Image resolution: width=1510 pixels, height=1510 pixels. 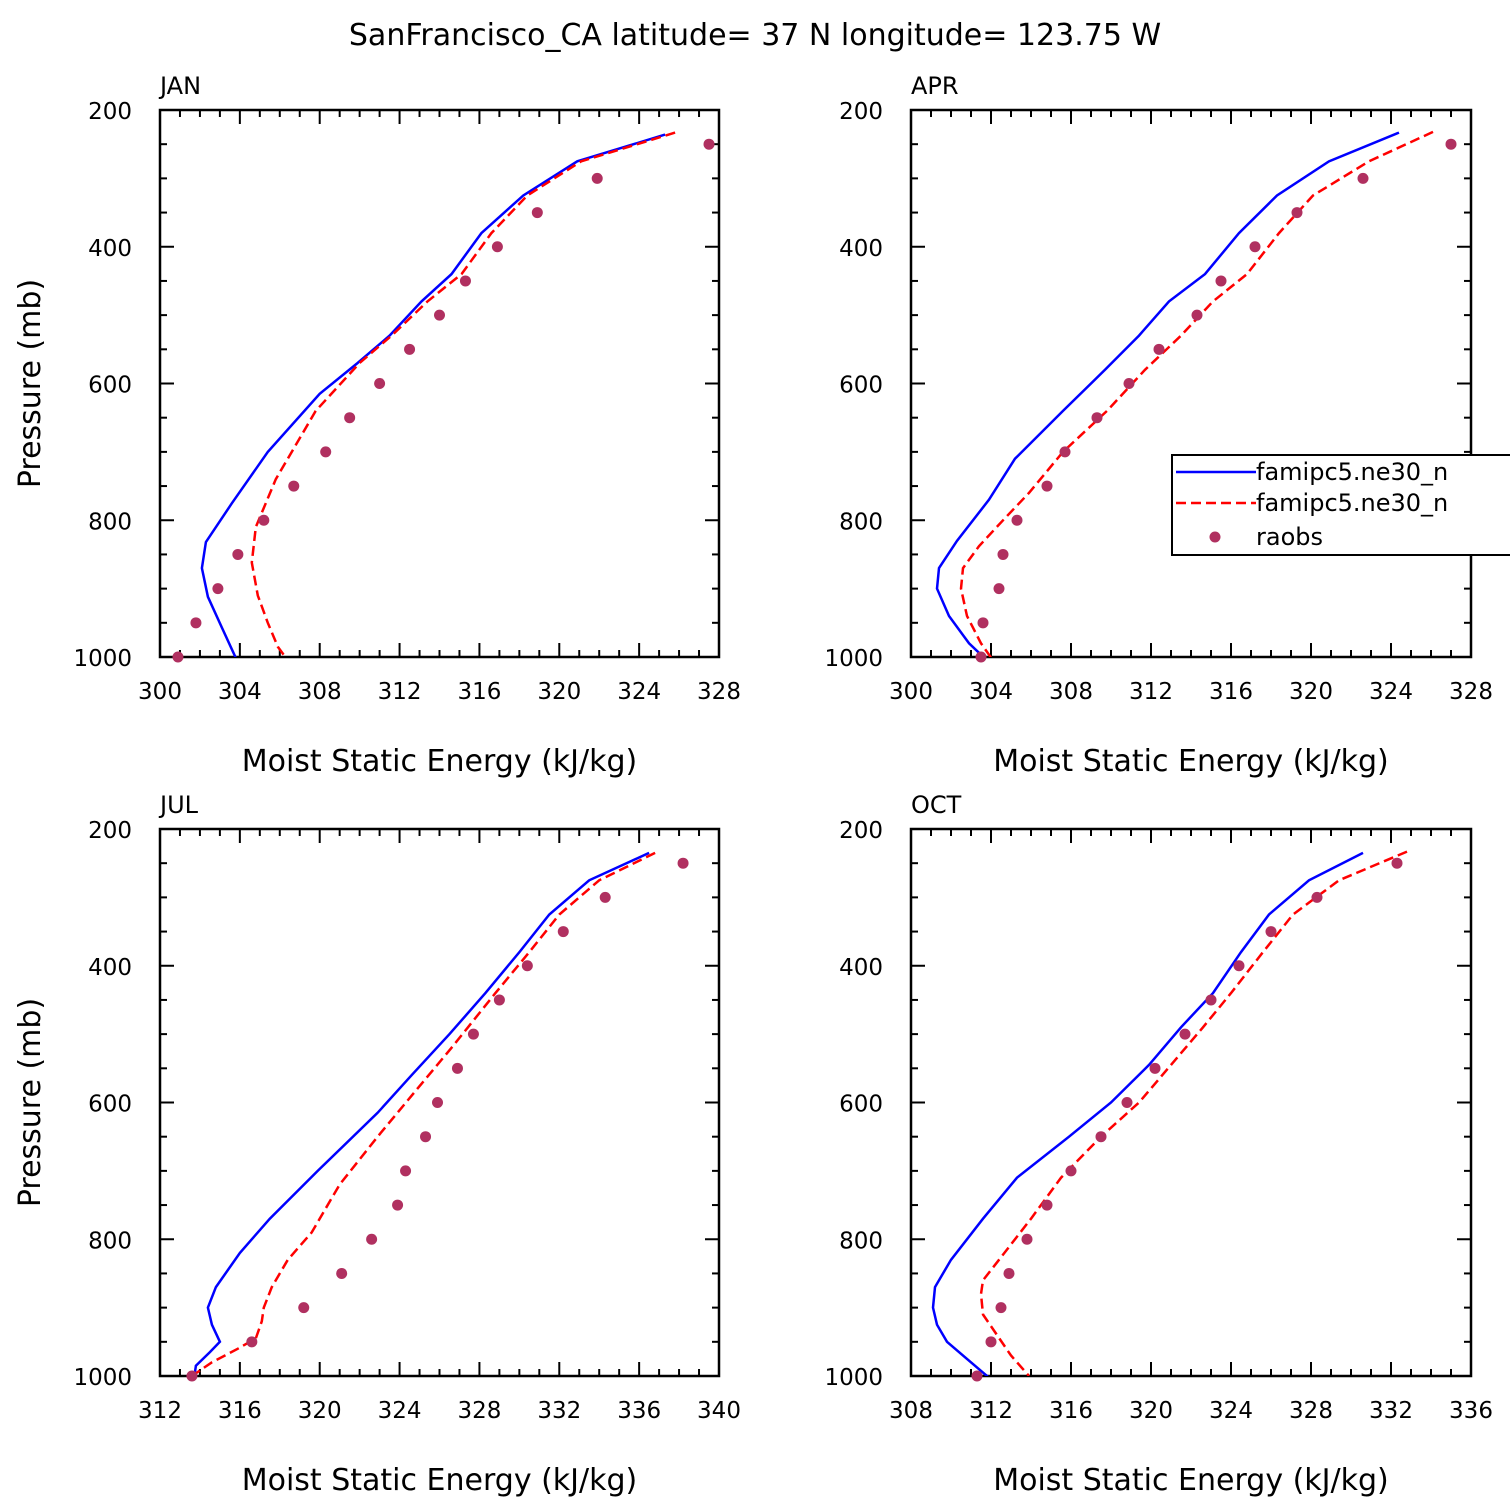 I want to click on panel-label: JUL, so click(x=178, y=805).